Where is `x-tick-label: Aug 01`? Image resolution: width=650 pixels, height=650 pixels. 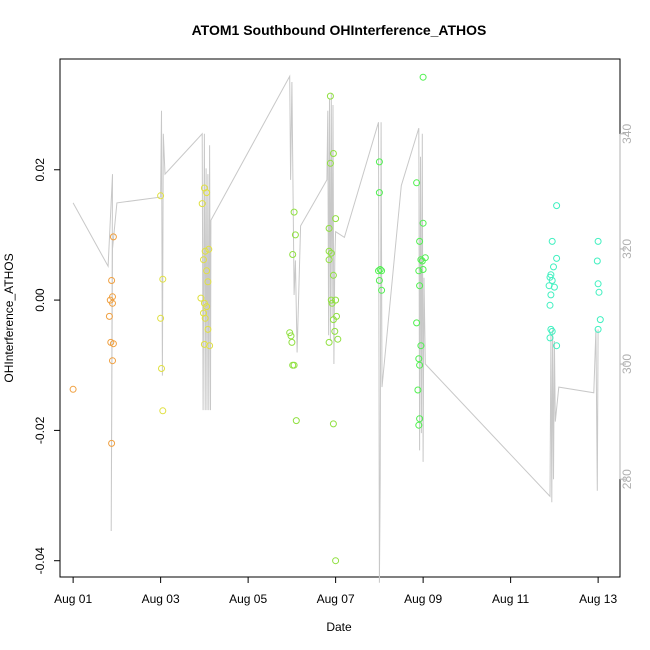
x-tick-label: Aug 01 is located at coordinates (73, 599).